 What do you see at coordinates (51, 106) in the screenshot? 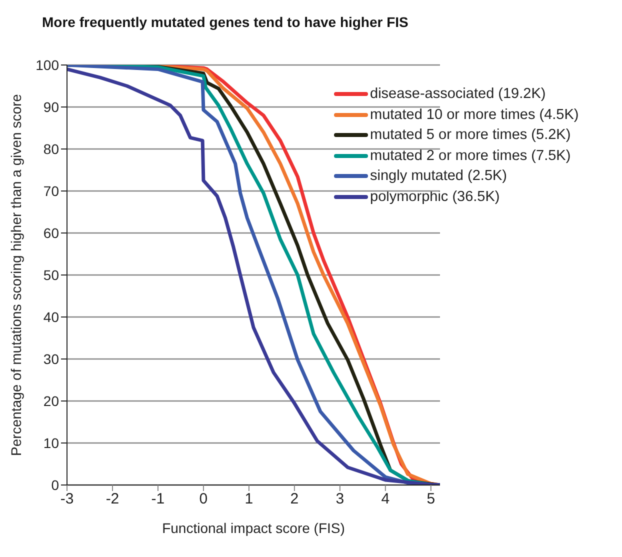
I see `y-tick-label: 90` at bounding box center [51, 106].